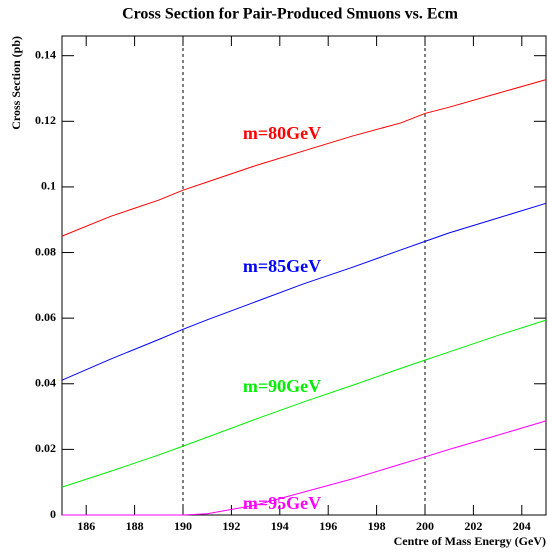  What do you see at coordinates (425, 526) in the screenshot?
I see `x-tick-label: 200` at bounding box center [425, 526].